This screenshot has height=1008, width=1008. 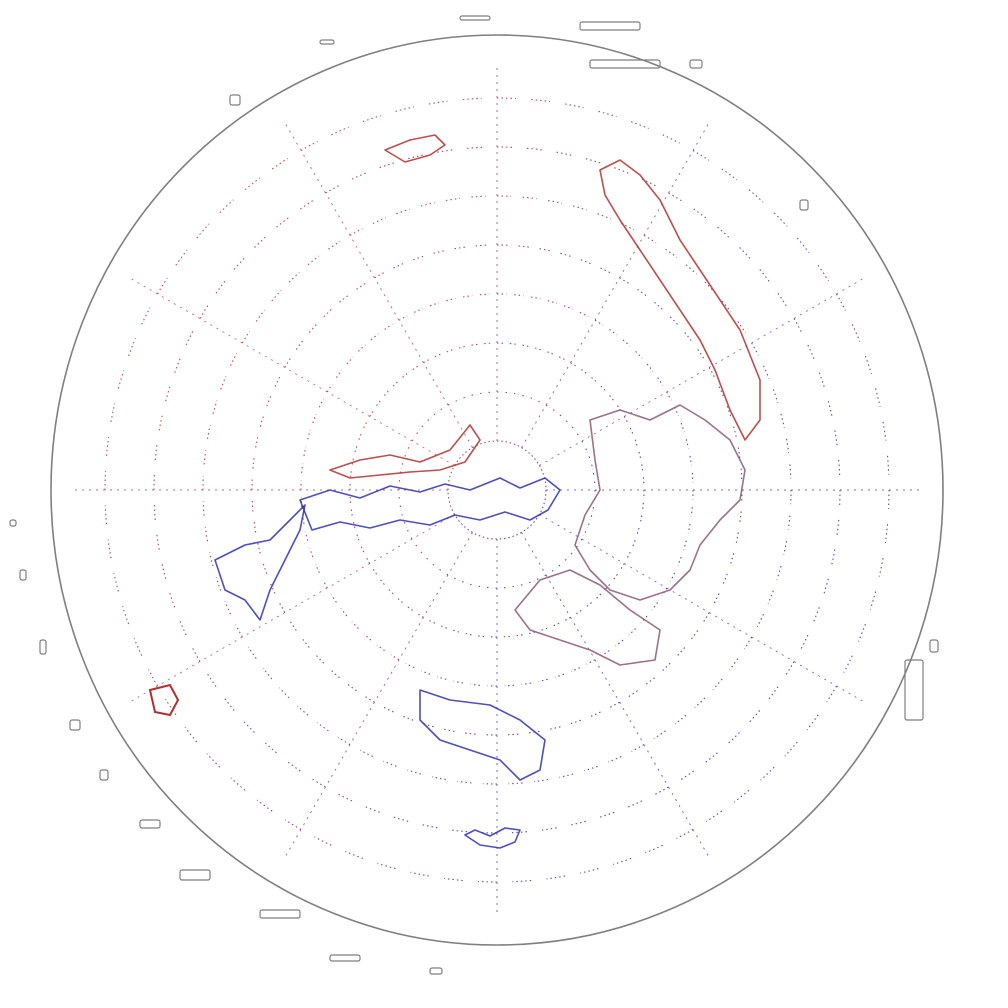 I want to click on landmass-right, so click(x=660, y=502).